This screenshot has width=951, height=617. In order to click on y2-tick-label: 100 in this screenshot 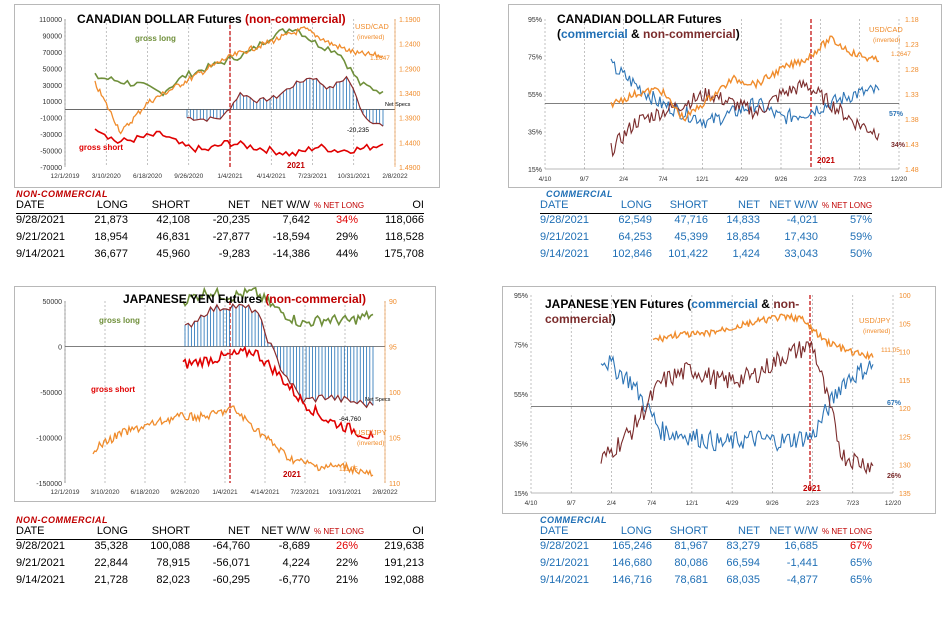, I will do `click(395, 393)`.